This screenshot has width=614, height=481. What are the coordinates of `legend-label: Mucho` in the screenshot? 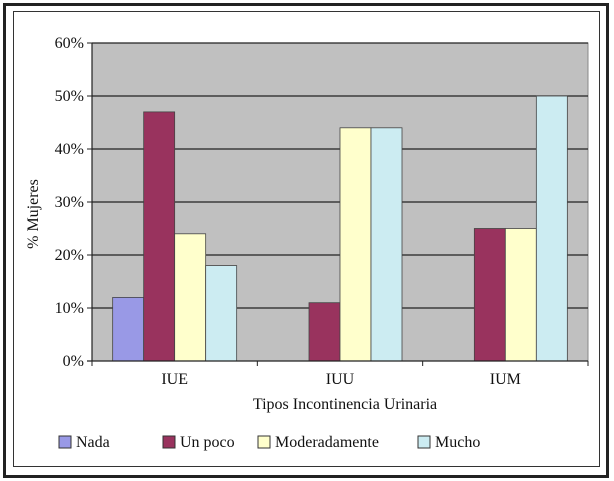 It's located at (457, 442).